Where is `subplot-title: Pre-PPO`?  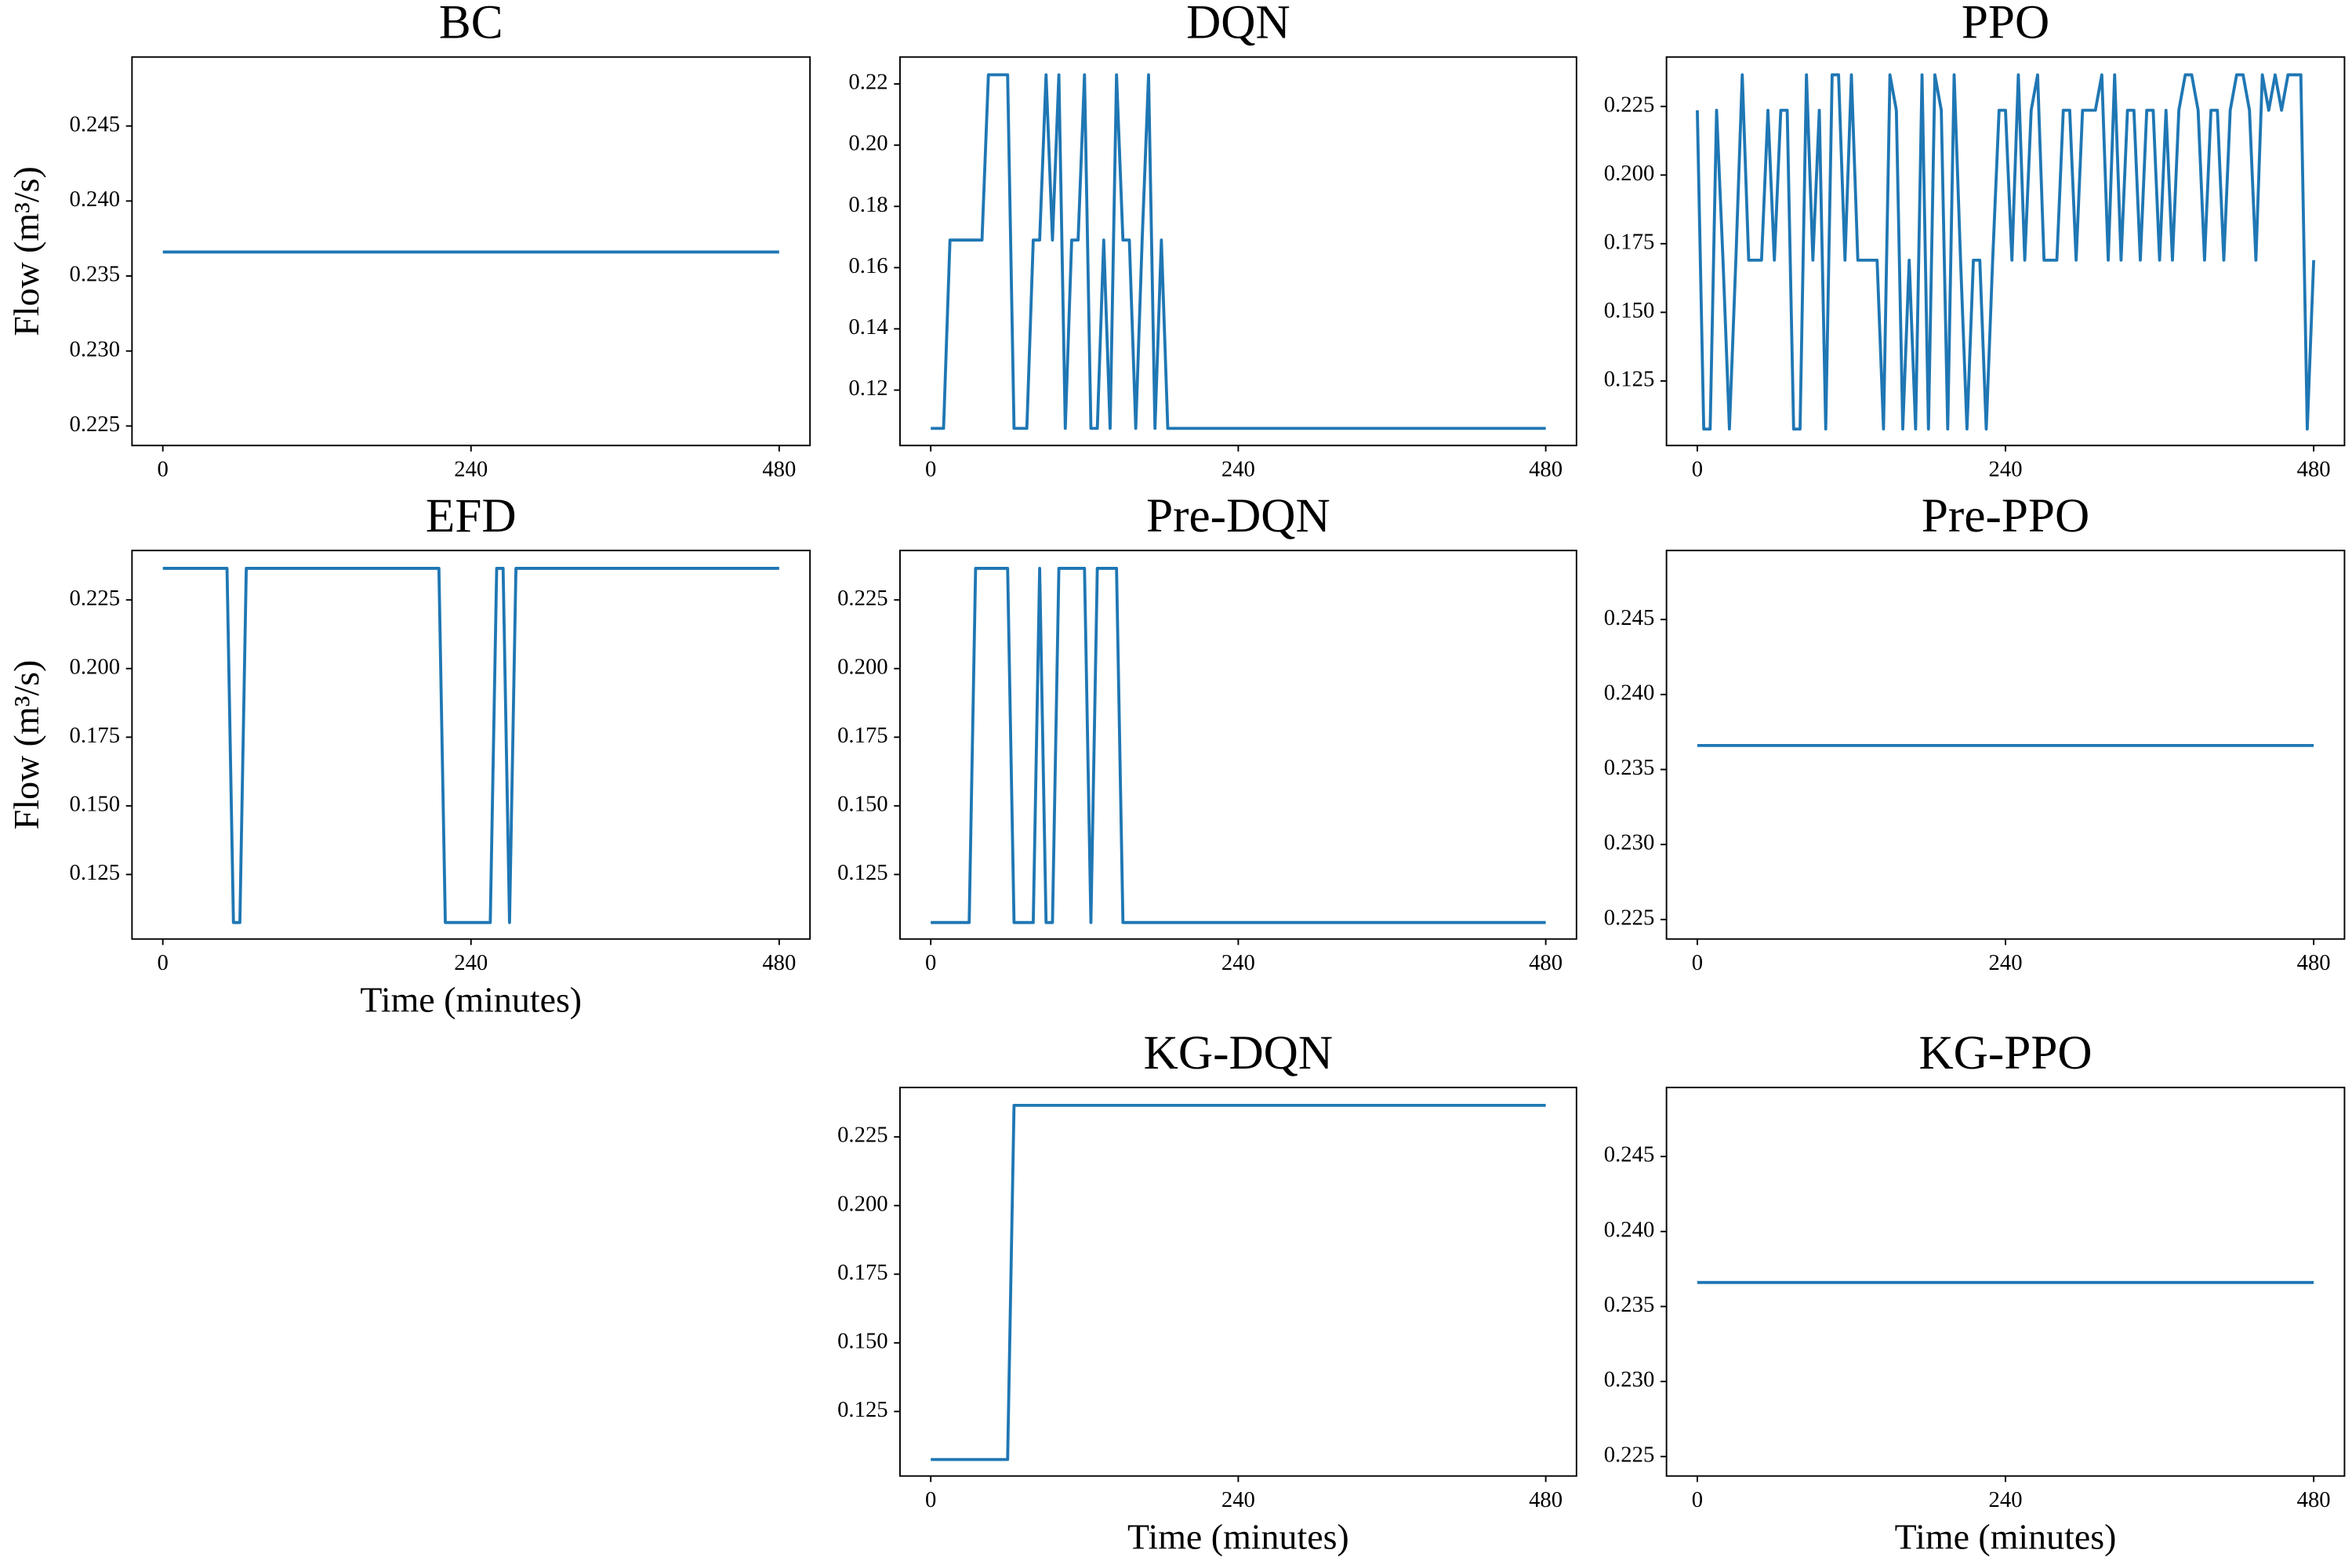 subplot-title: Pre-PPO is located at coordinates (2005, 516).